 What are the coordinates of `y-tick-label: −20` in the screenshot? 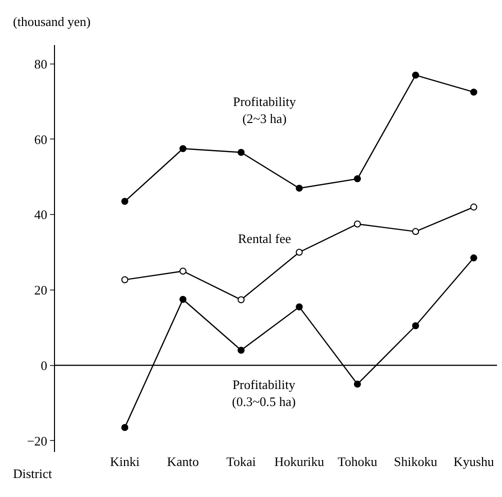 It's located at (37, 440).